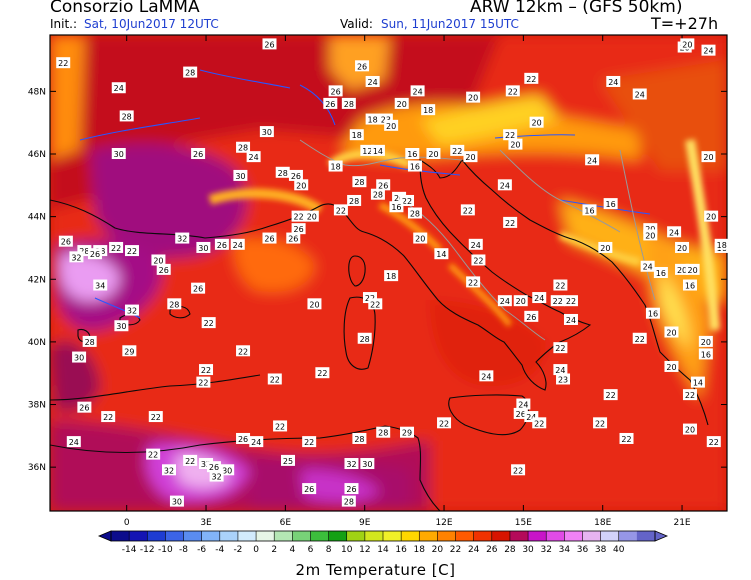 Image resolution: width=751 pixels, height=580 pixels. Describe the element at coordinates (441, 253) in the screenshot. I see `temperature-value: 14` at that location.